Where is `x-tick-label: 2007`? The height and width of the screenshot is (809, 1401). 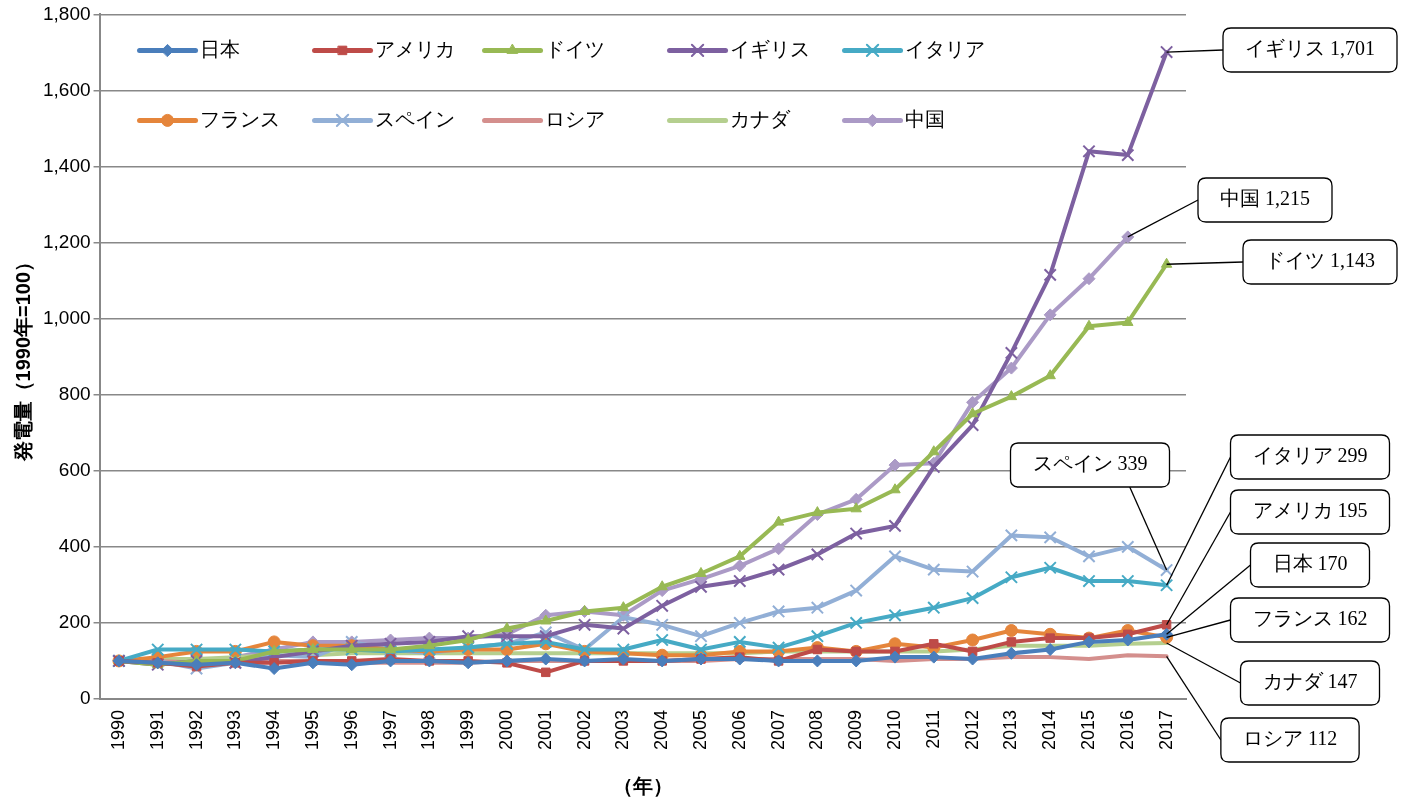
x-tick-label: 2007 is located at coordinates (777, 729).